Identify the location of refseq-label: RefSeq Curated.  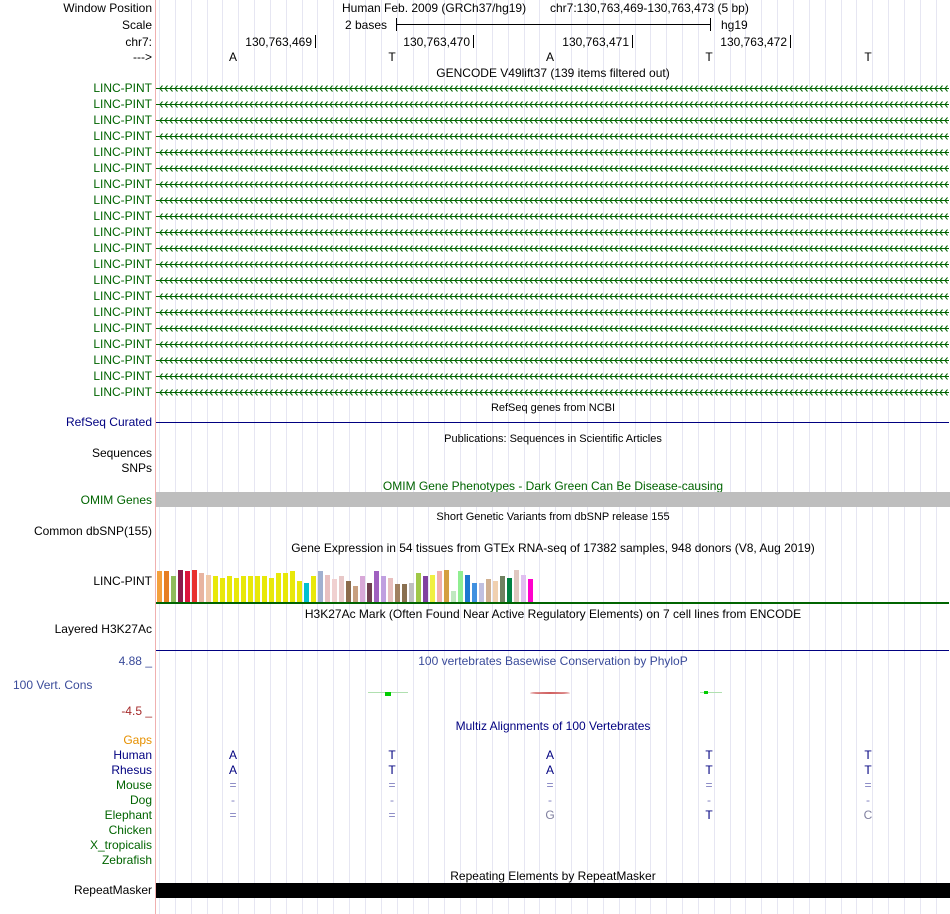
(108, 422).